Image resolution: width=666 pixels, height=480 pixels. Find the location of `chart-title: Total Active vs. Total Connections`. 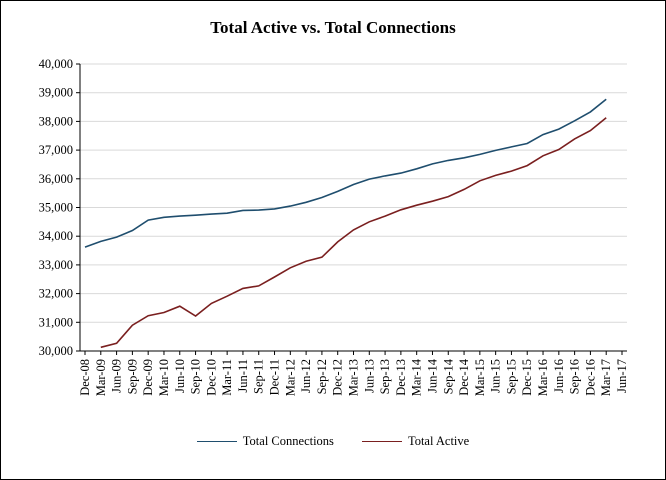

chart-title: Total Active vs. Total Connections is located at coordinates (333, 27).